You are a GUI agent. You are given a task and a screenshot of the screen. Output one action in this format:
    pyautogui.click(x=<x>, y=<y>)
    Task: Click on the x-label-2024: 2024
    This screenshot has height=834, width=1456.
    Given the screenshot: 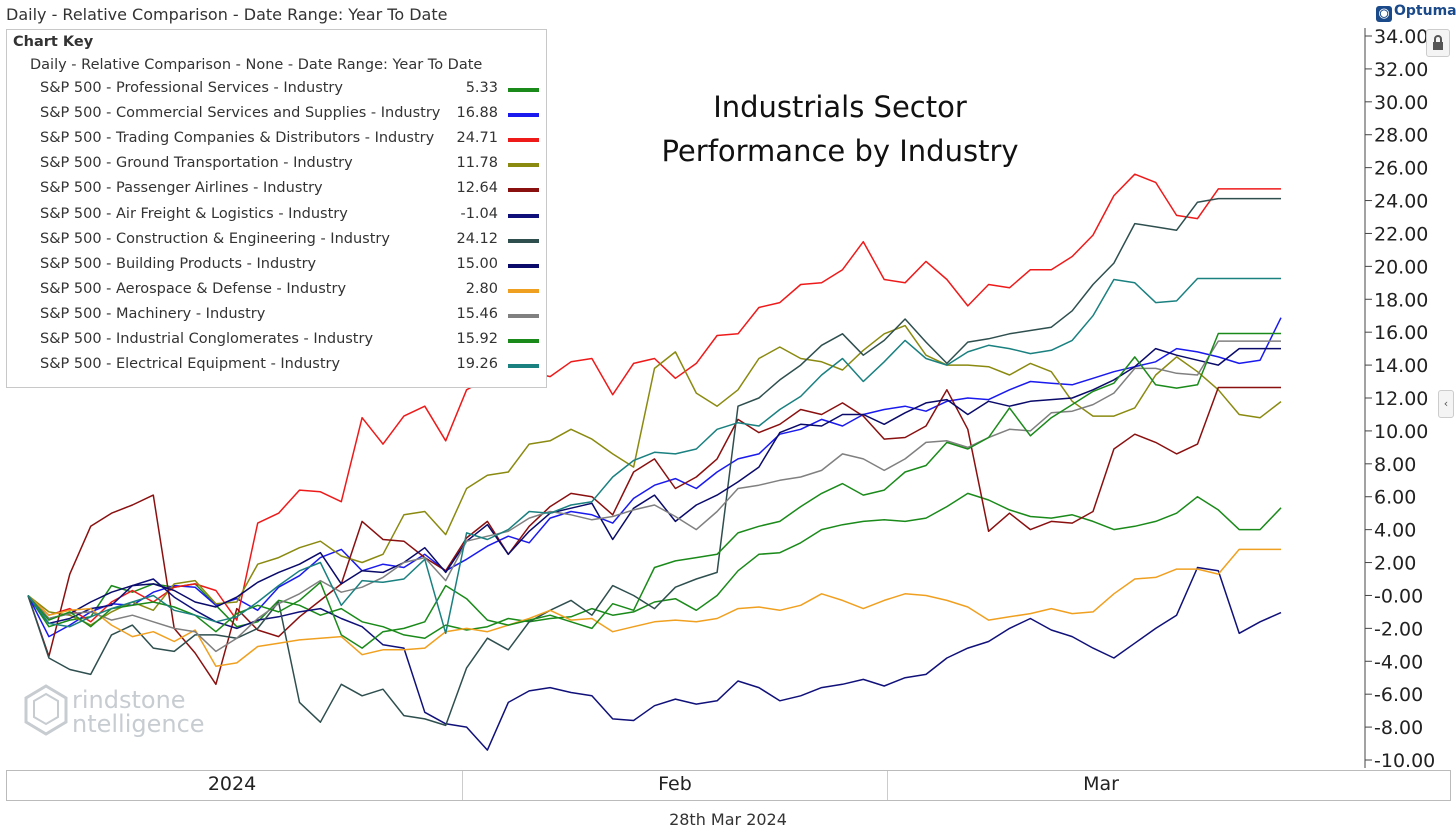 What is the action you would take?
    pyautogui.click(x=232, y=784)
    